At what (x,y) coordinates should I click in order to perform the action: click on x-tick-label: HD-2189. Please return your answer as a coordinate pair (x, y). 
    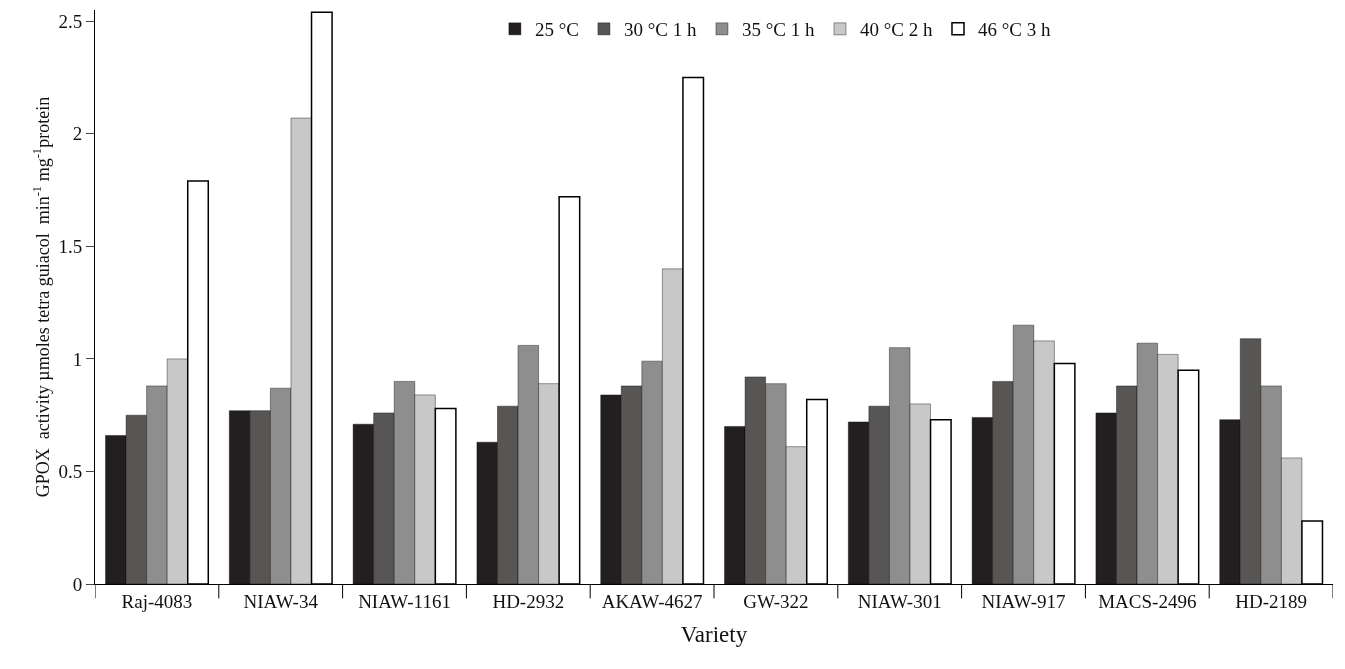
    Looking at the image, I should click on (1271, 601).